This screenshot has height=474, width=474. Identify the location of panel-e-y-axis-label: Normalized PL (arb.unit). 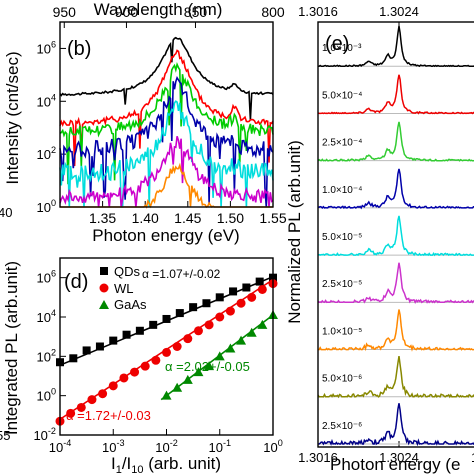
(294, 232).